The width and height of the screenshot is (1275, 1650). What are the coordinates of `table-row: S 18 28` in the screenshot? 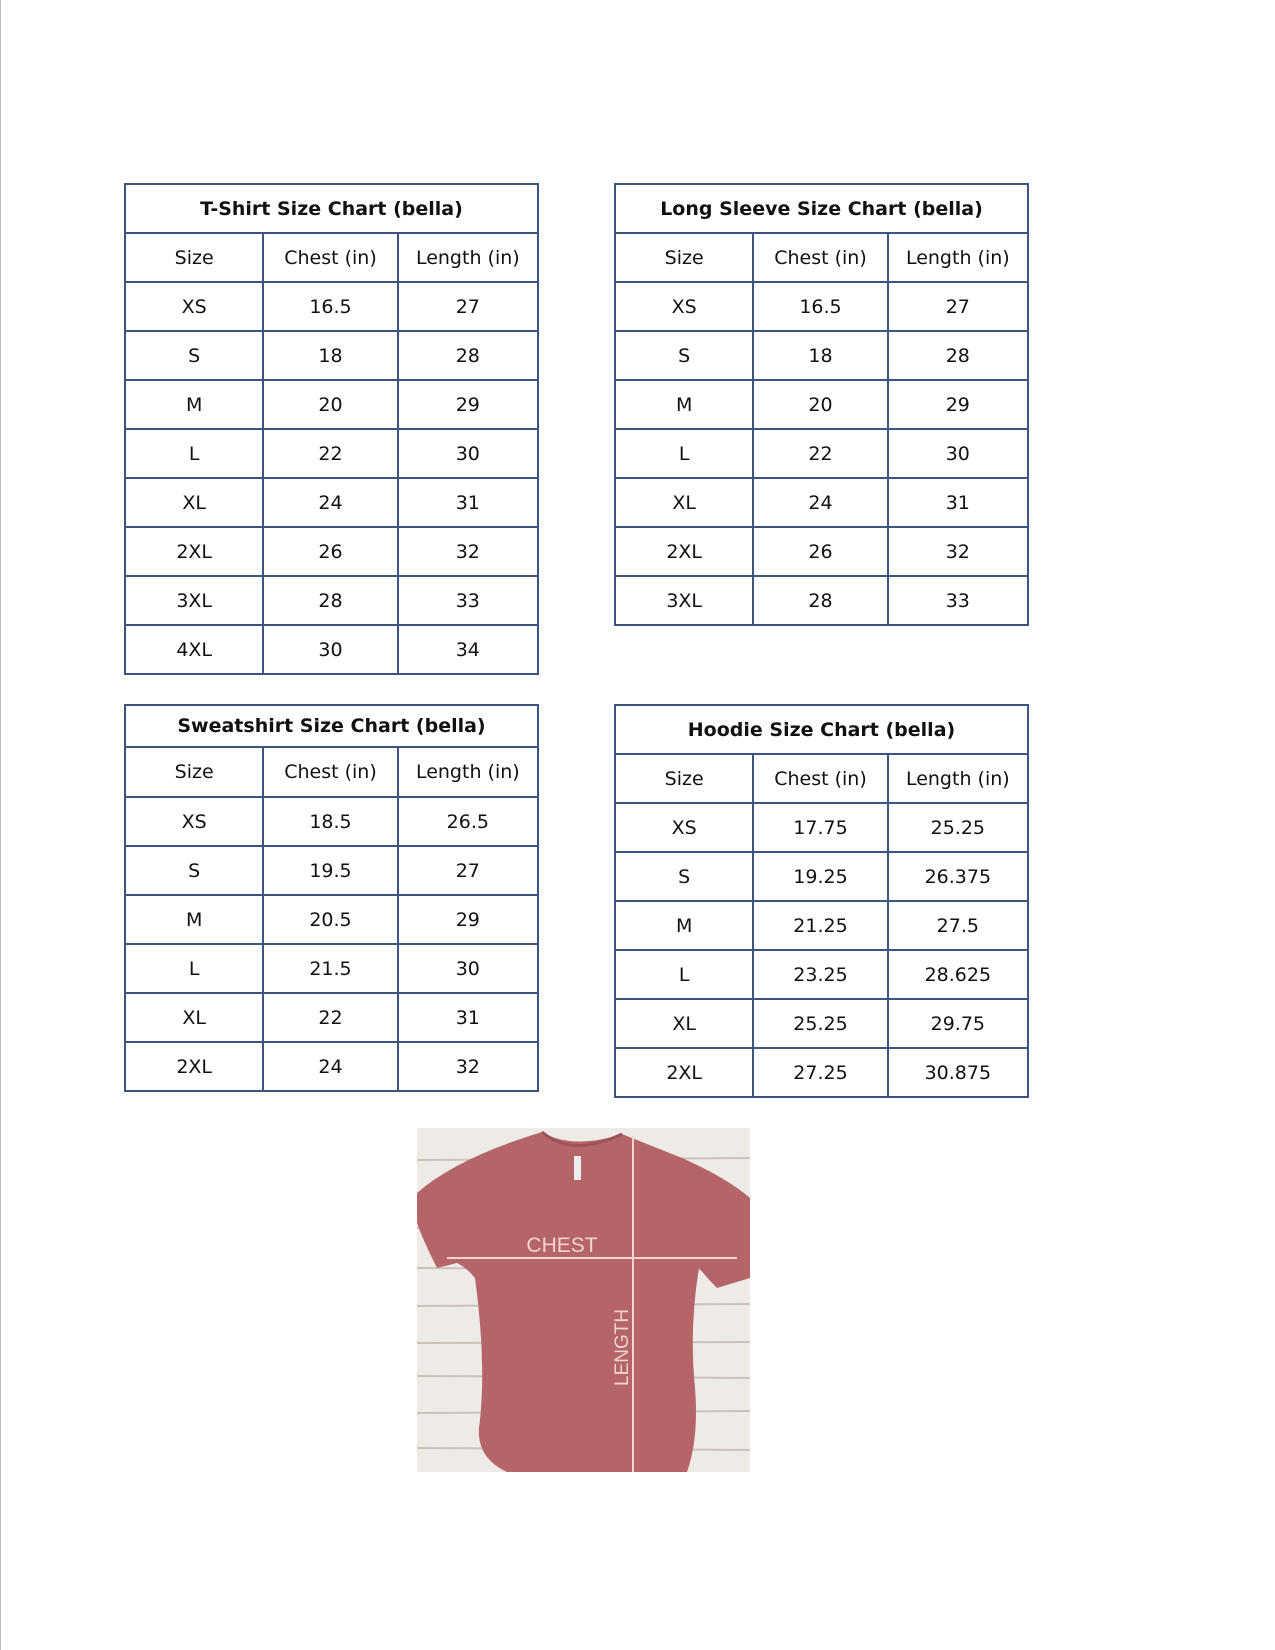 It's located at (331, 355).